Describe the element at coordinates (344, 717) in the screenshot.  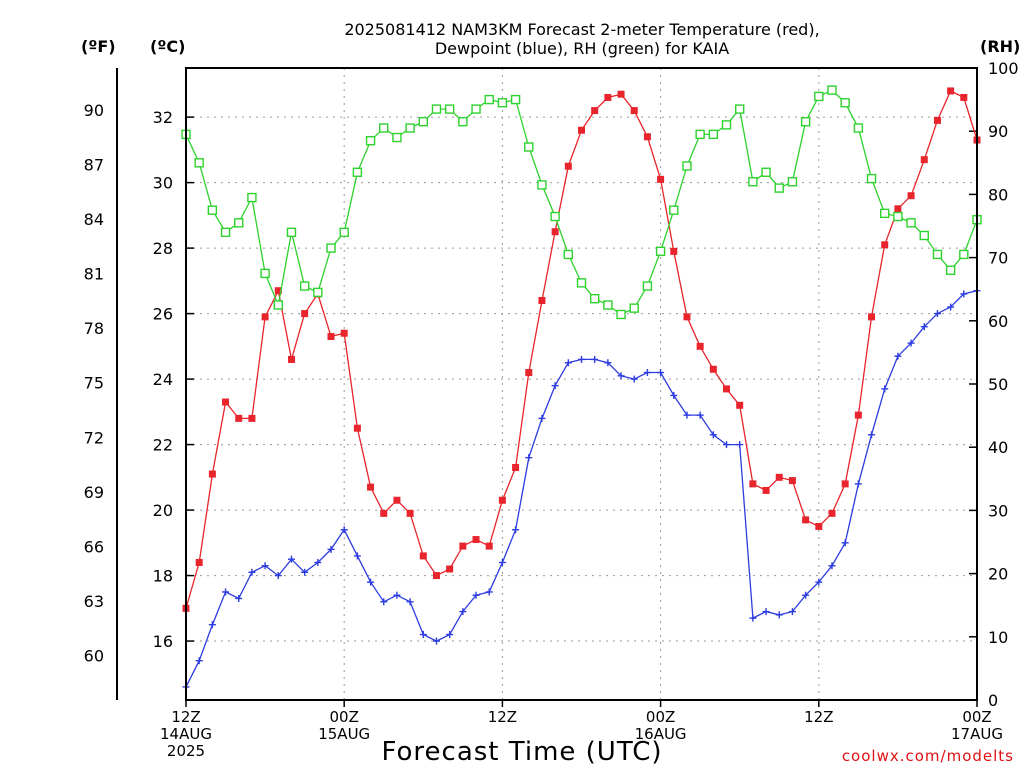
I see `x-tick-label: 00Z` at that location.